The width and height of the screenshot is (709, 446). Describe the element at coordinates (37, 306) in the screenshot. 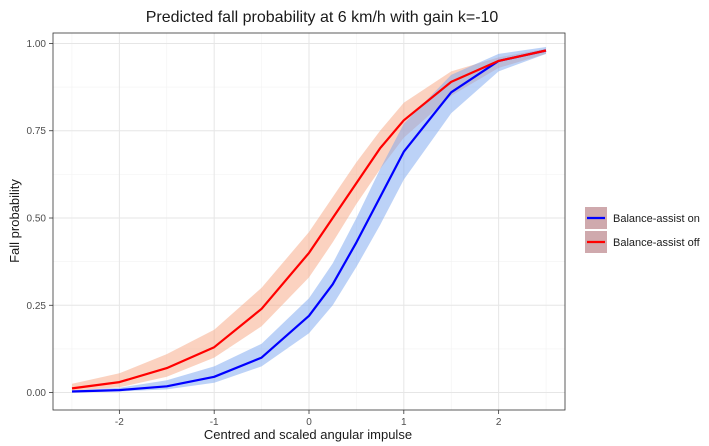

I see `y-tick-label: 0.25` at that location.